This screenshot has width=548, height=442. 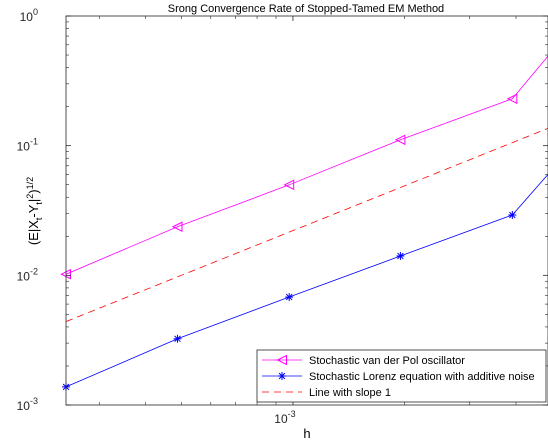 What do you see at coordinates (27, 274) in the screenshot?
I see `y-tick-label: 10⁻²` at bounding box center [27, 274].